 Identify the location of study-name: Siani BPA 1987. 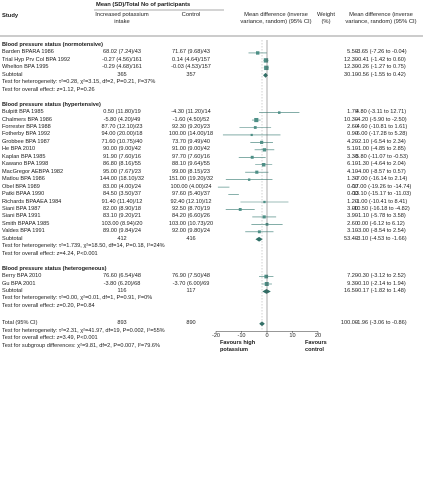
(21, 208).